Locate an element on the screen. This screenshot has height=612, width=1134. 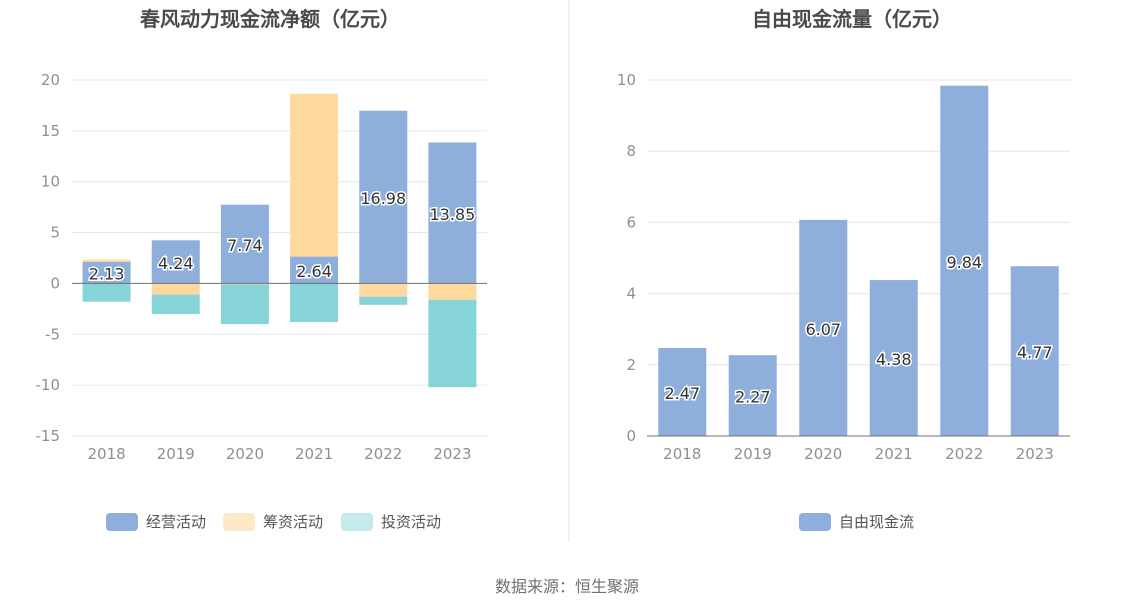
legend-swatch-financing is located at coordinates (239, 522).